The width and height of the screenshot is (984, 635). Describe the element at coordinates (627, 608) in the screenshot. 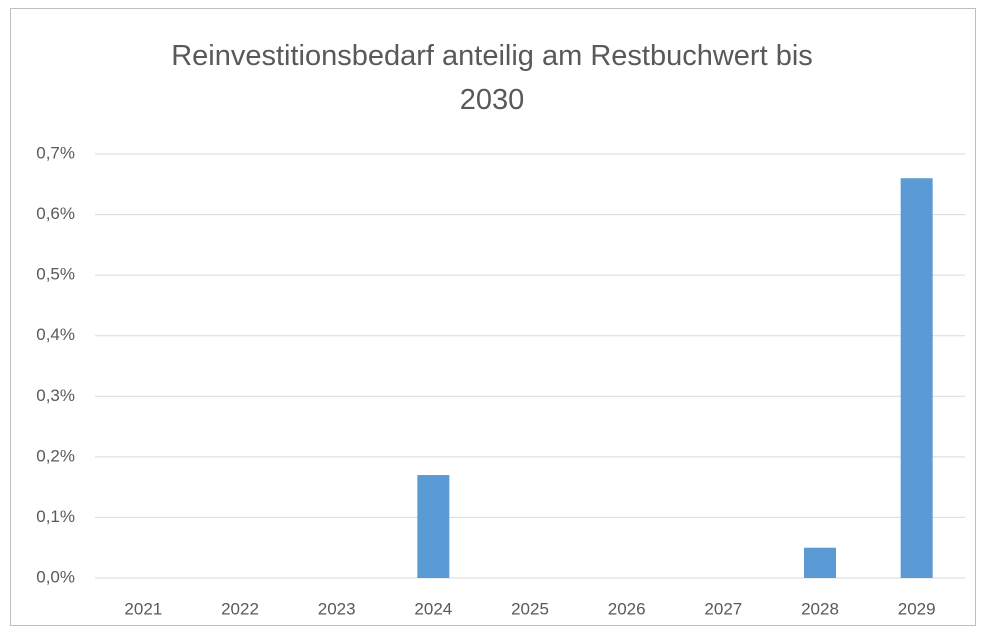

I see `x-tick-label: 2026` at that location.